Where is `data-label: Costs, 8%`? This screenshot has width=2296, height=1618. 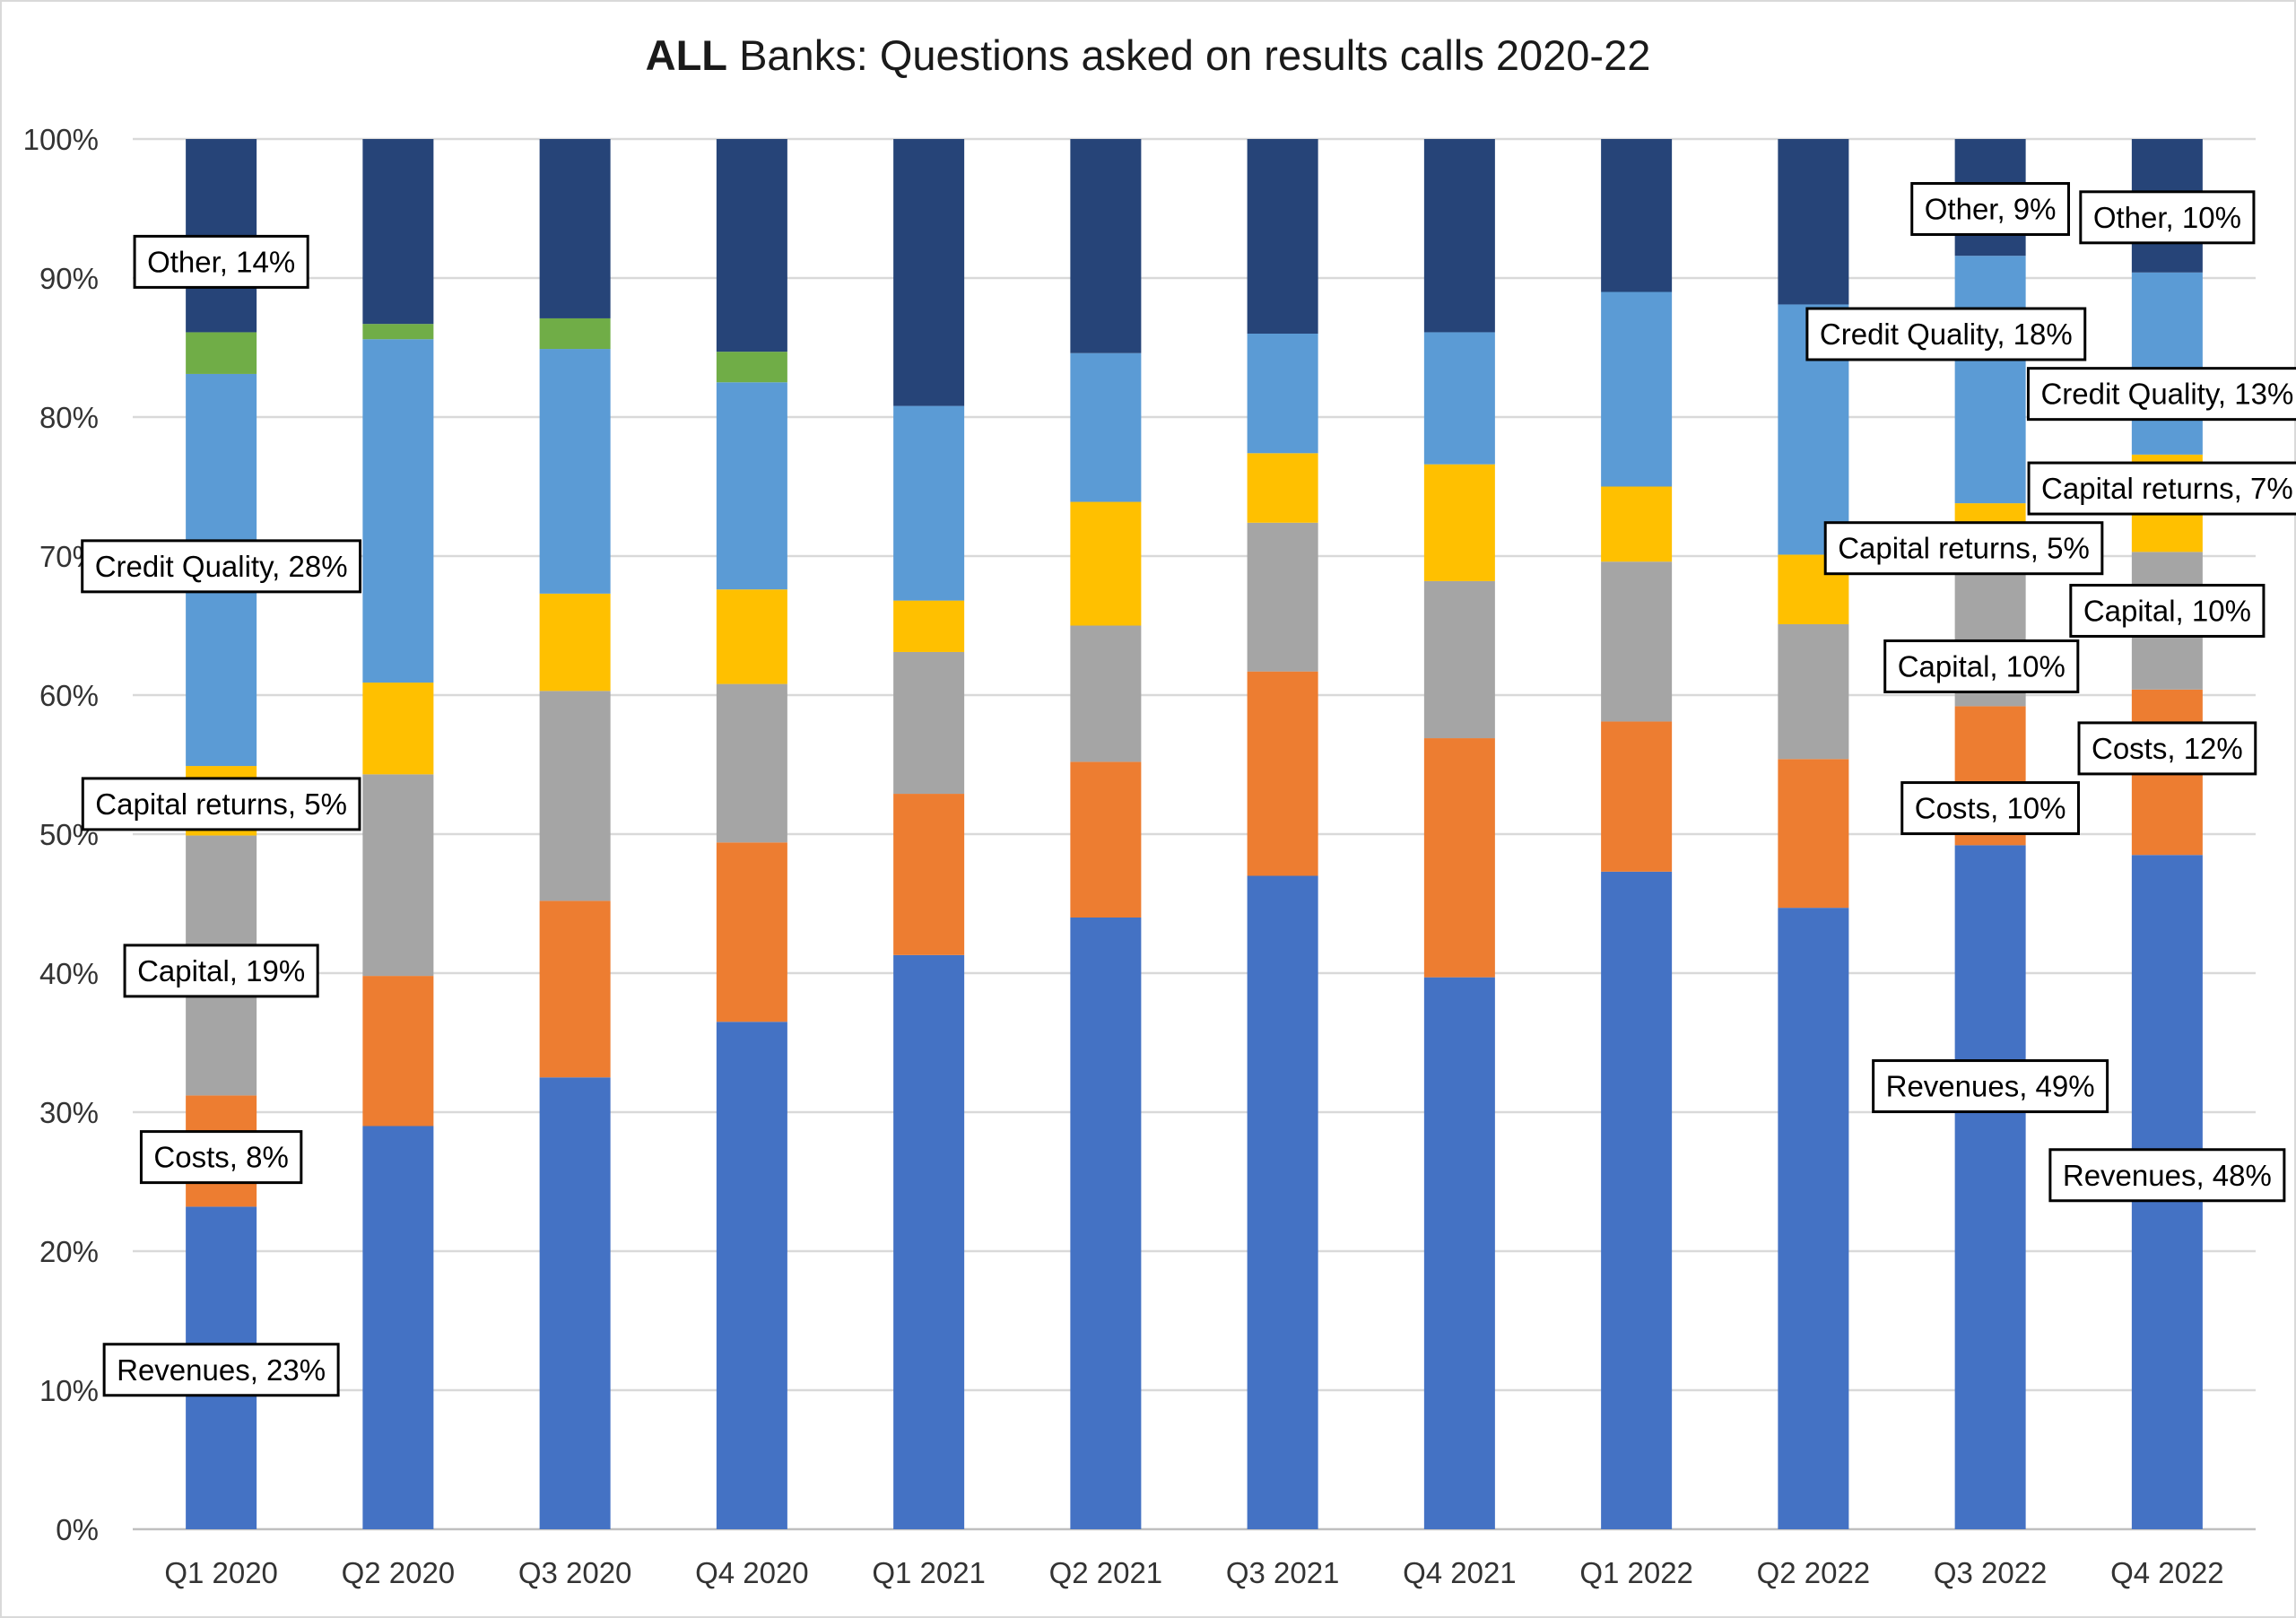 data-label: Costs, 8% is located at coordinates (221, 1157).